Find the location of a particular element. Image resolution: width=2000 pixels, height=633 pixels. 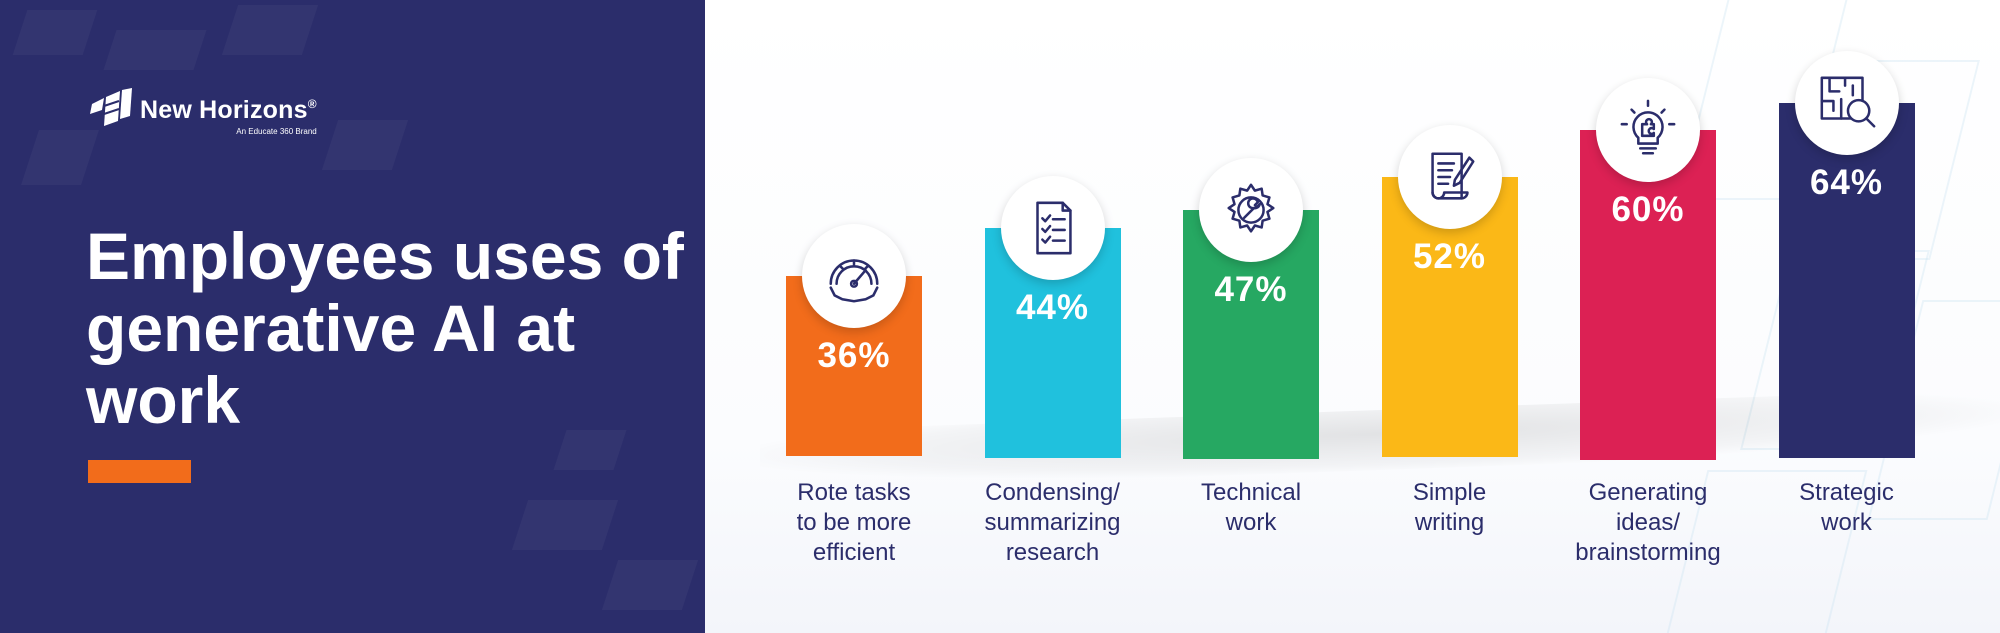

category-label-line: ideas/ is located at coordinates (1648, 522).